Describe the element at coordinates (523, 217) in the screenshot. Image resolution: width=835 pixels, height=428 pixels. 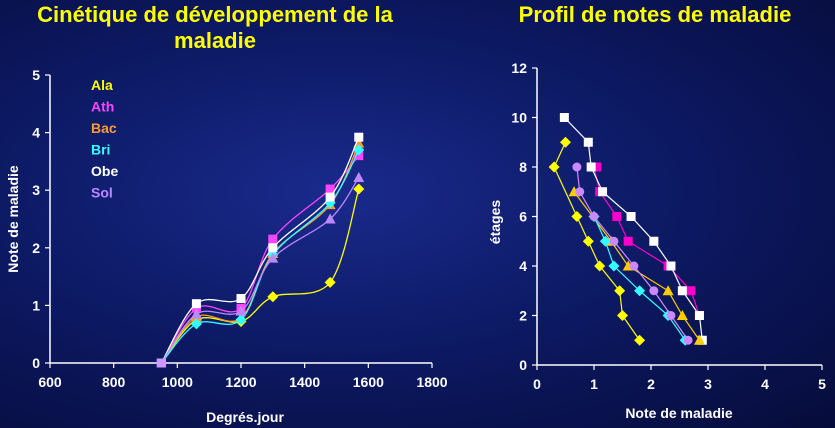
I see `y-tick-label-1: 6` at that location.